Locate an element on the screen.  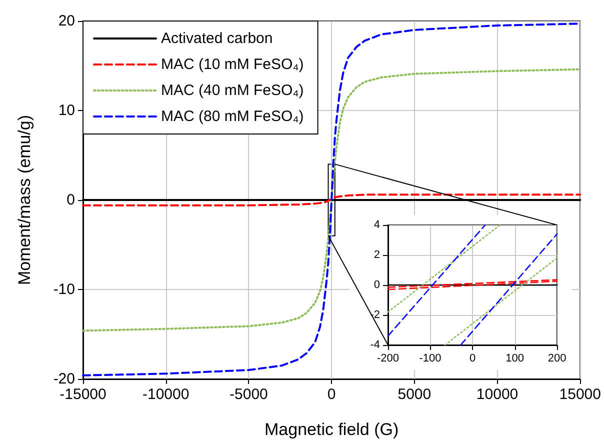
legend-label: MAC (40 mM FeSO₄) is located at coordinates (232, 90).